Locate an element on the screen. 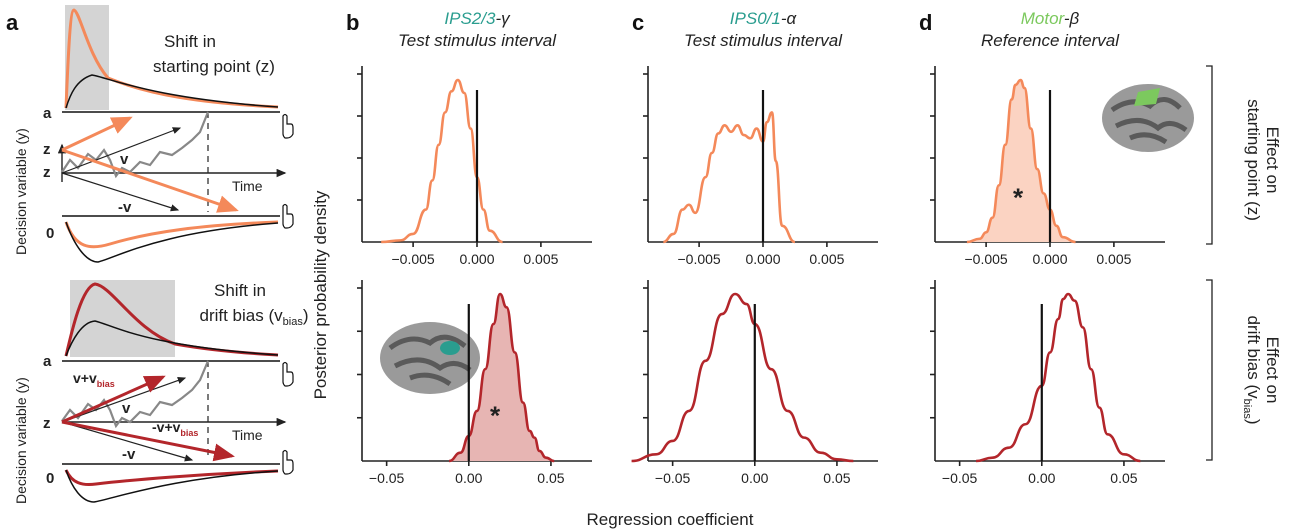 This screenshot has width=1295, height=531. density-panel-b-bottom: −0.05 0.00 0.05 * is located at coordinates (474, 383).